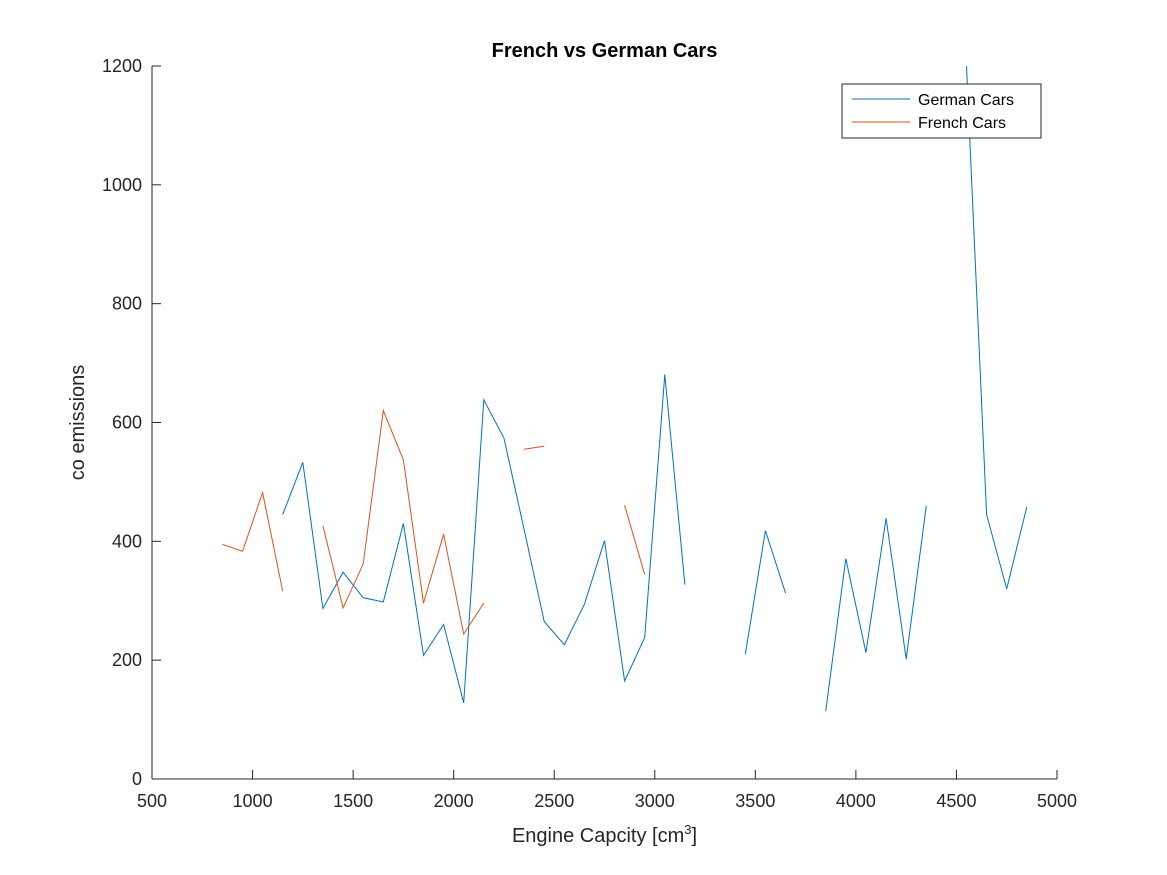 The width and height of the screenshot is (1167, 875). I want to click on chart-title: French vs German Cars, so click(605, 51).